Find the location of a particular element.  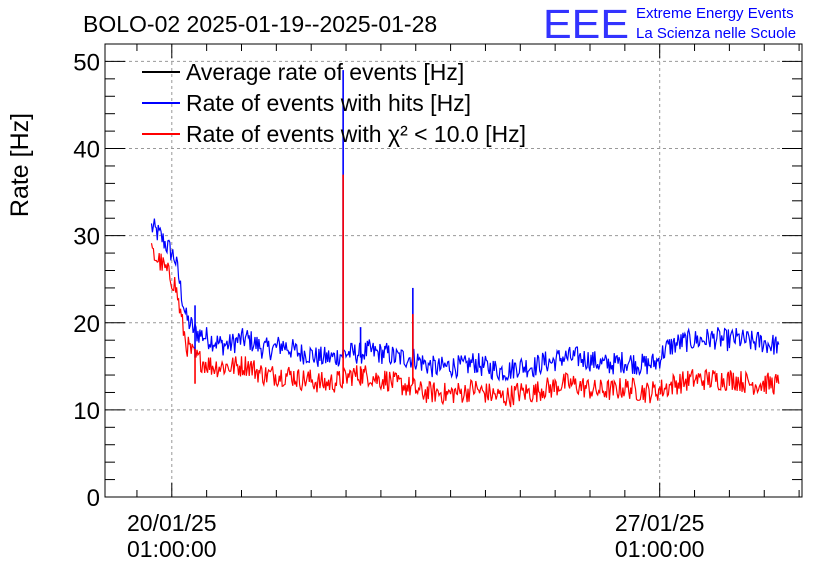

eee-logo-line2: La Scienza nelle Scuole is located at coordinates (716, 33).